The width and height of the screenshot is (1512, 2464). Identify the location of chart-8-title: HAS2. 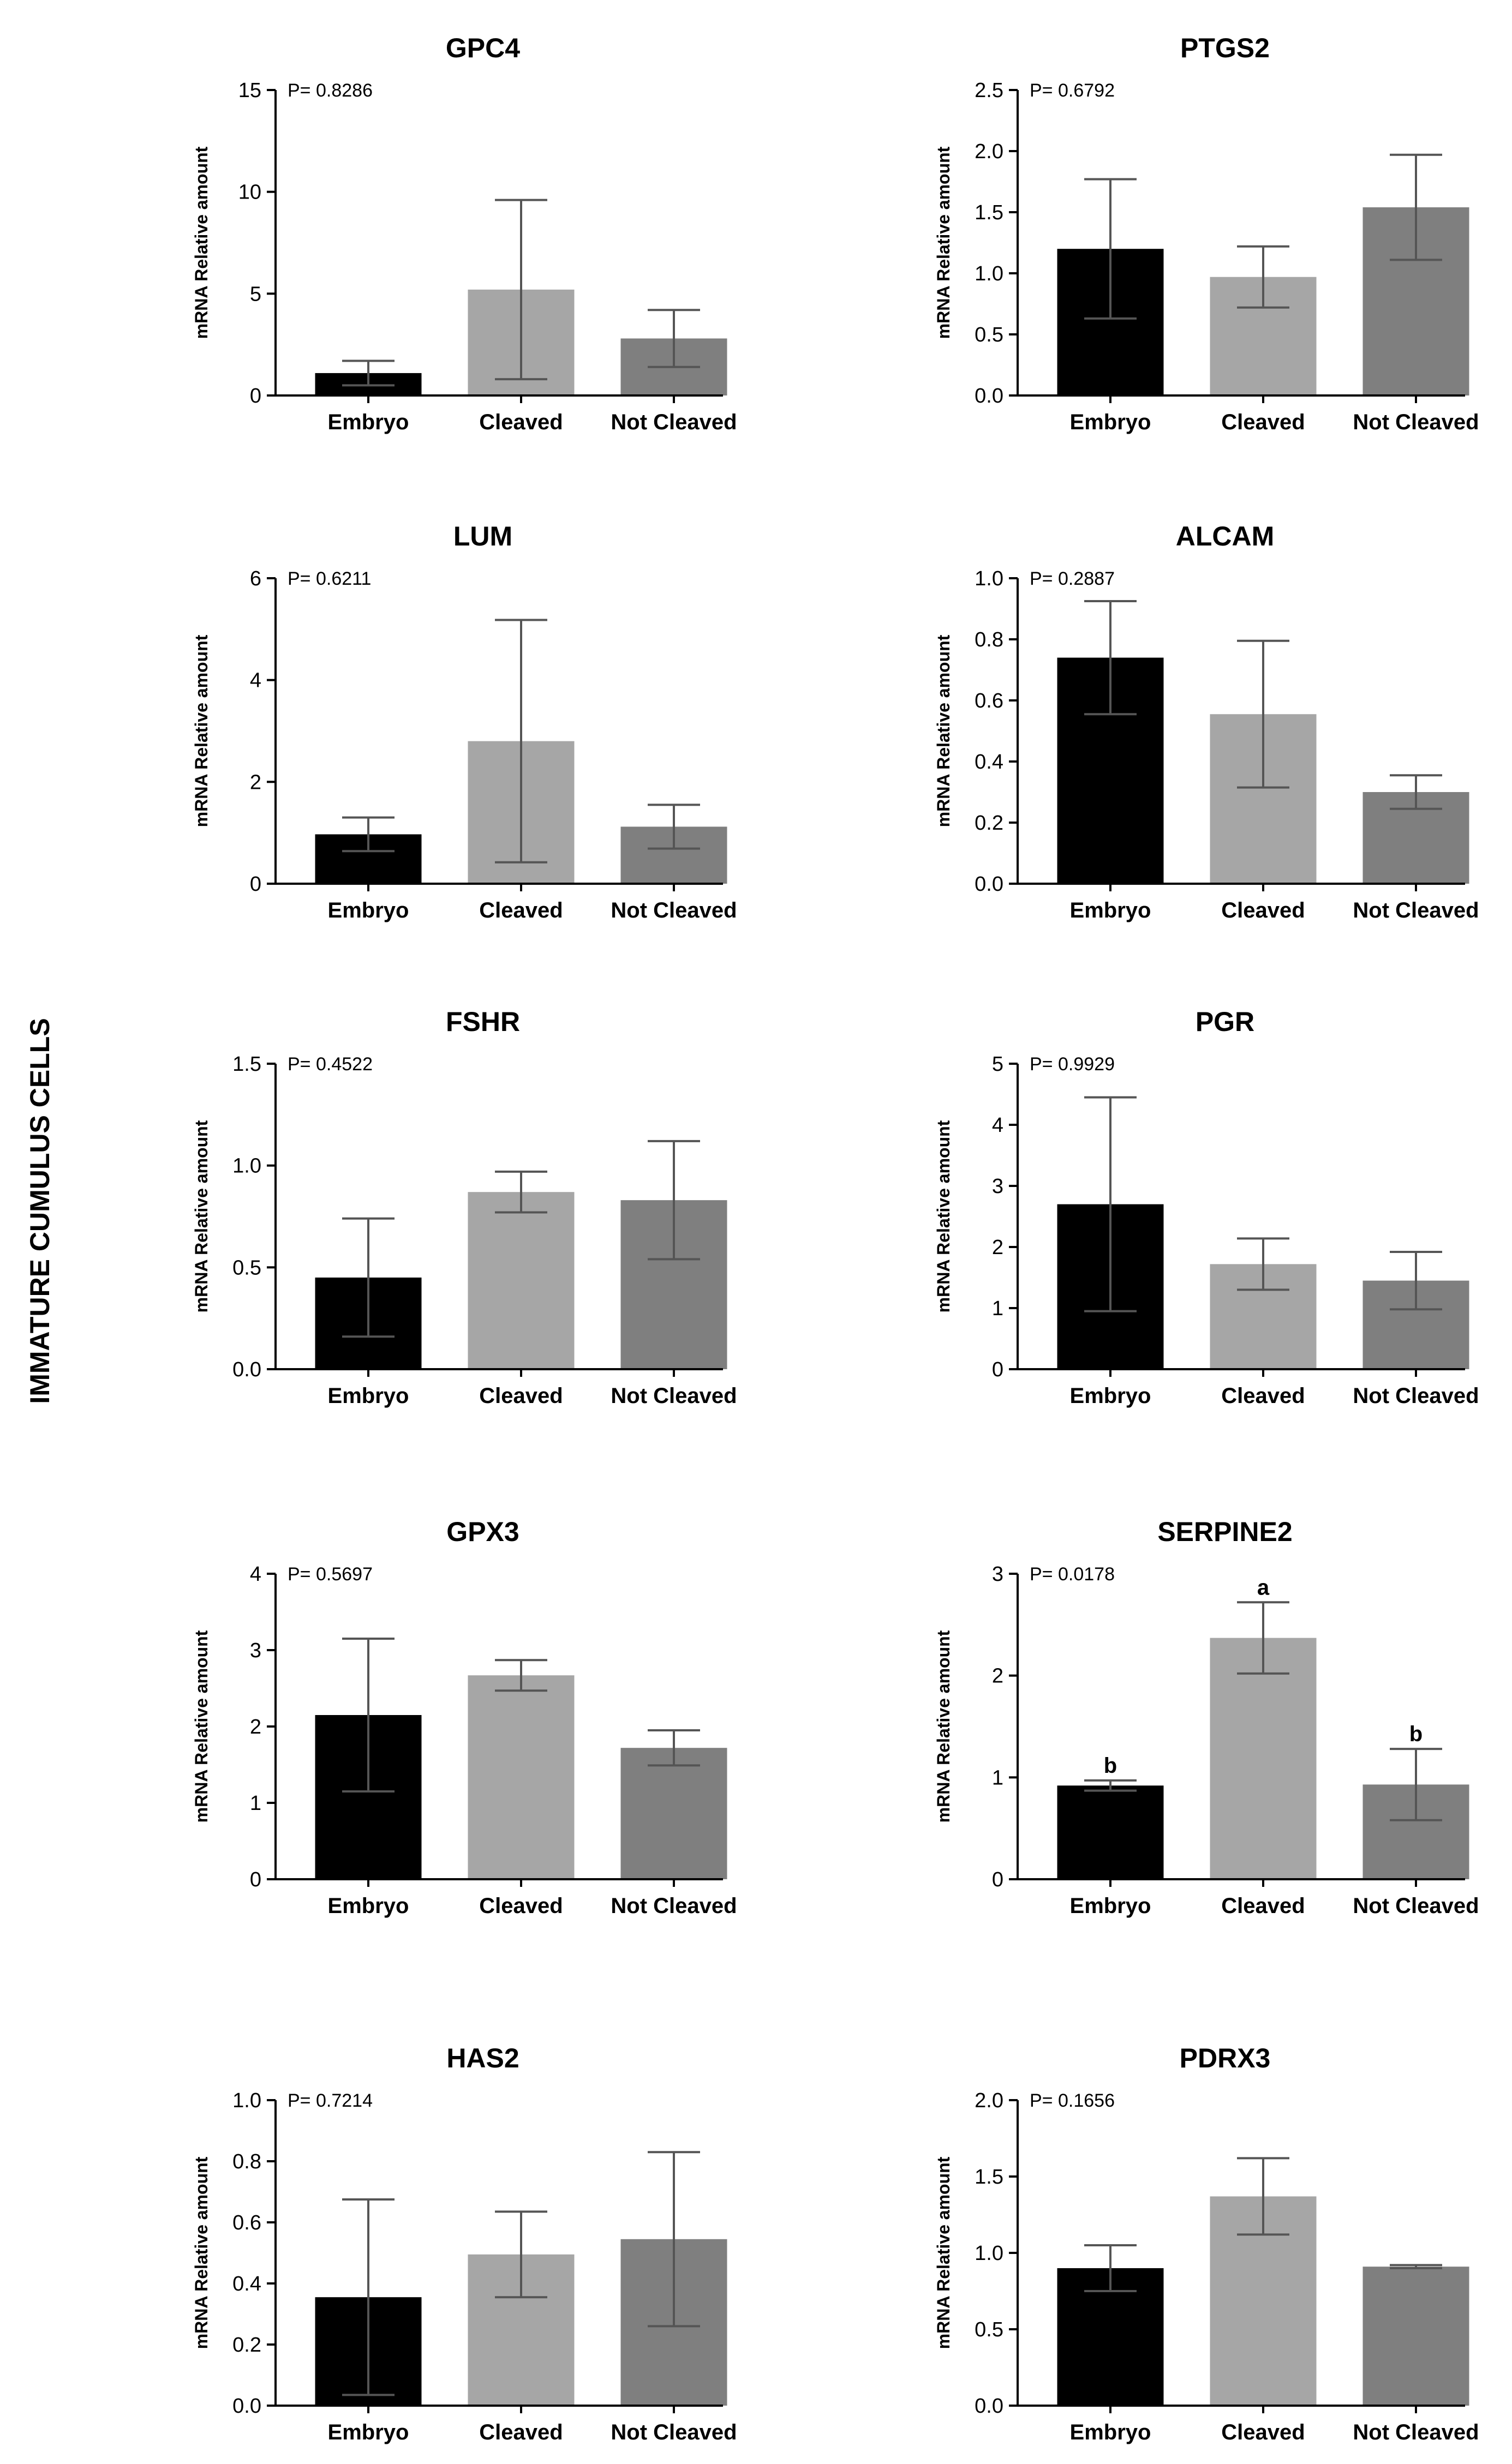
(482, 2058).